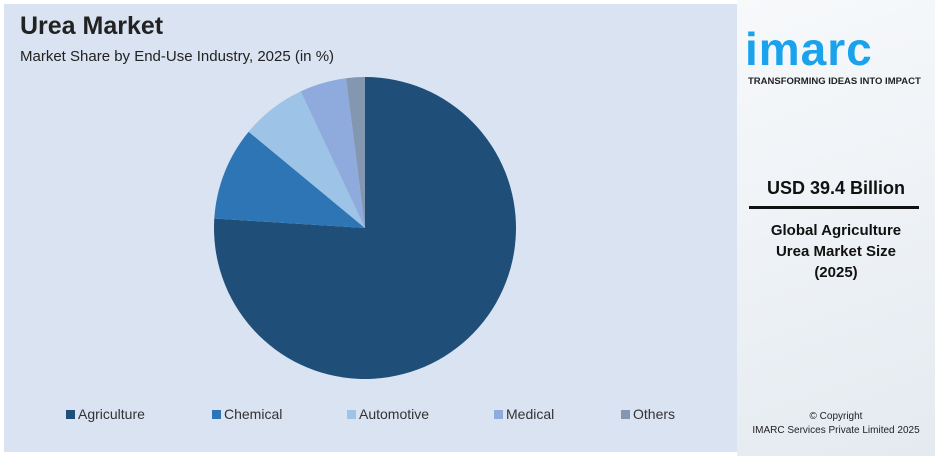  I want to click on tagline: TRANSFORMING IDEAS INTO IMPACT, so click(834, 81).